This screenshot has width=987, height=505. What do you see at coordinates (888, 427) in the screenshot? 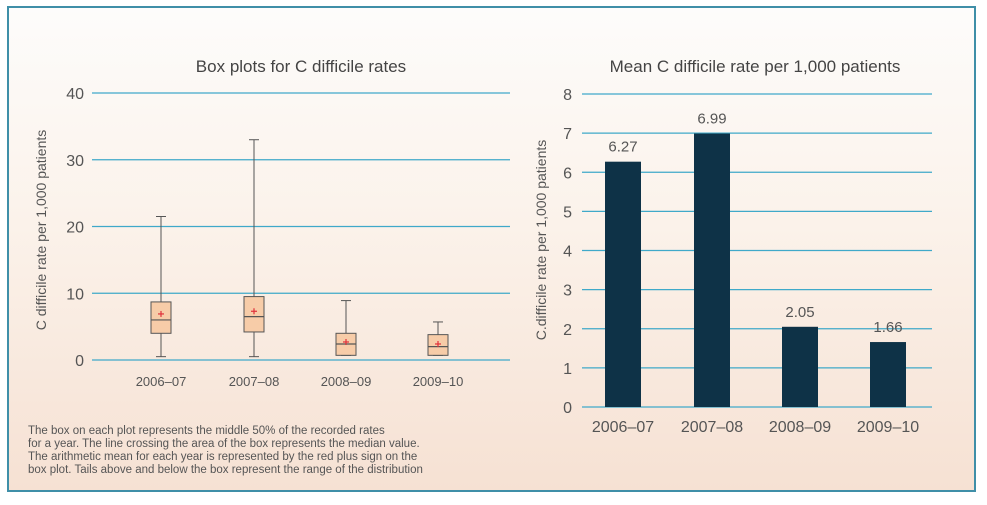
I see `bar-chart-x-tick-label: 2009–10` at bounding box center [888, 427].